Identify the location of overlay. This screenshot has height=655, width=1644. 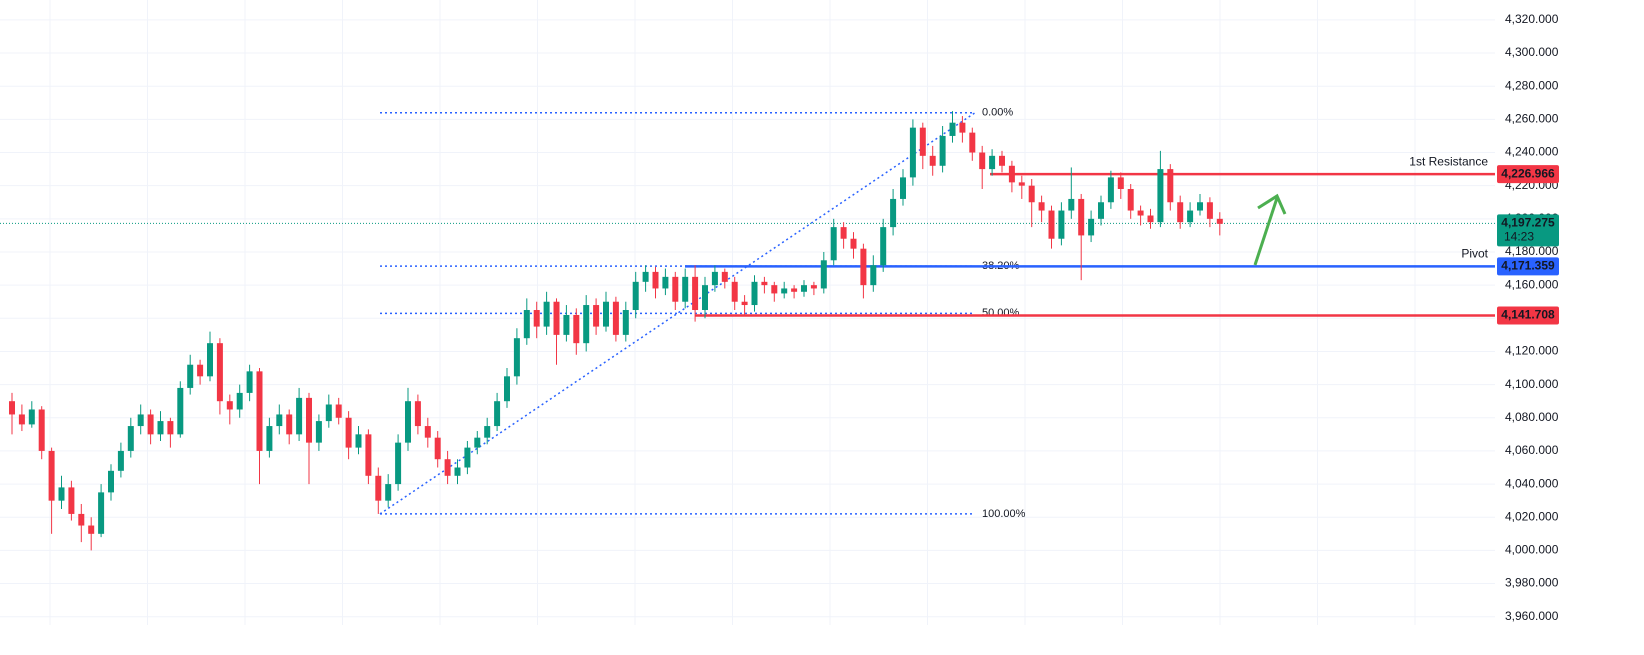
(1270, 229).